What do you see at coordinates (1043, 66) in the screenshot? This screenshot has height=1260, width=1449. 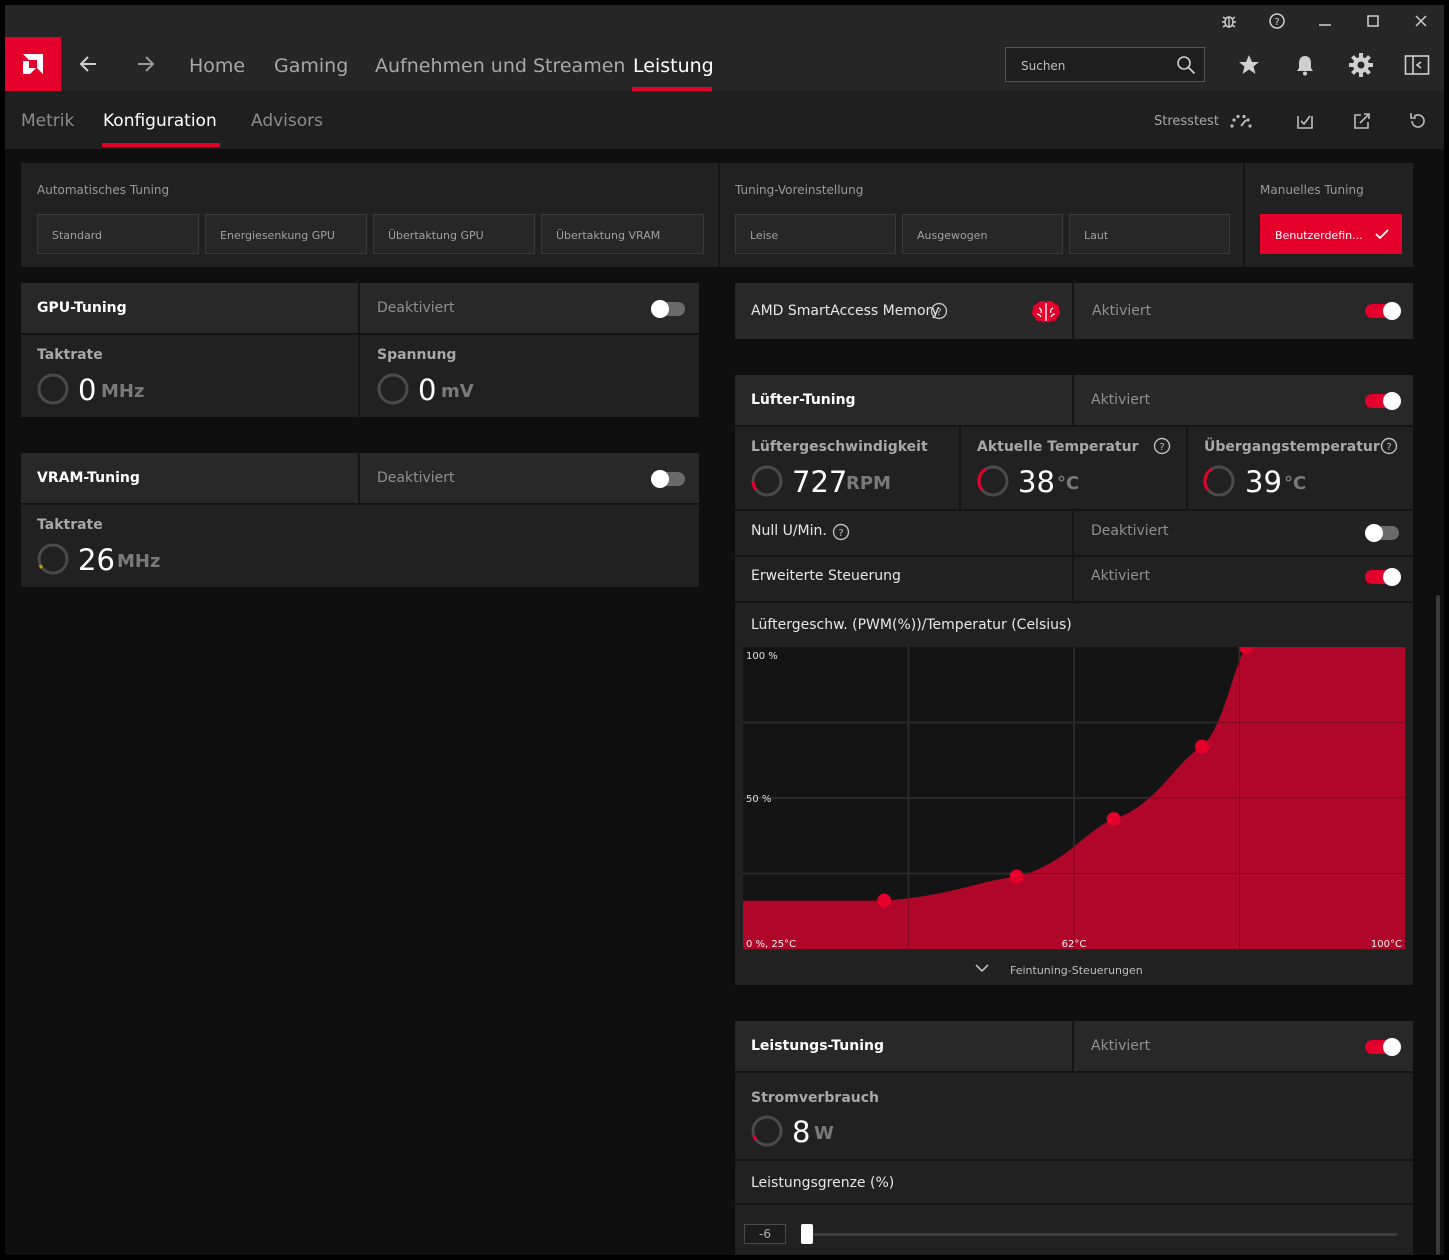 I see `search-input: Suchen` at bounding box center [1043, 66].